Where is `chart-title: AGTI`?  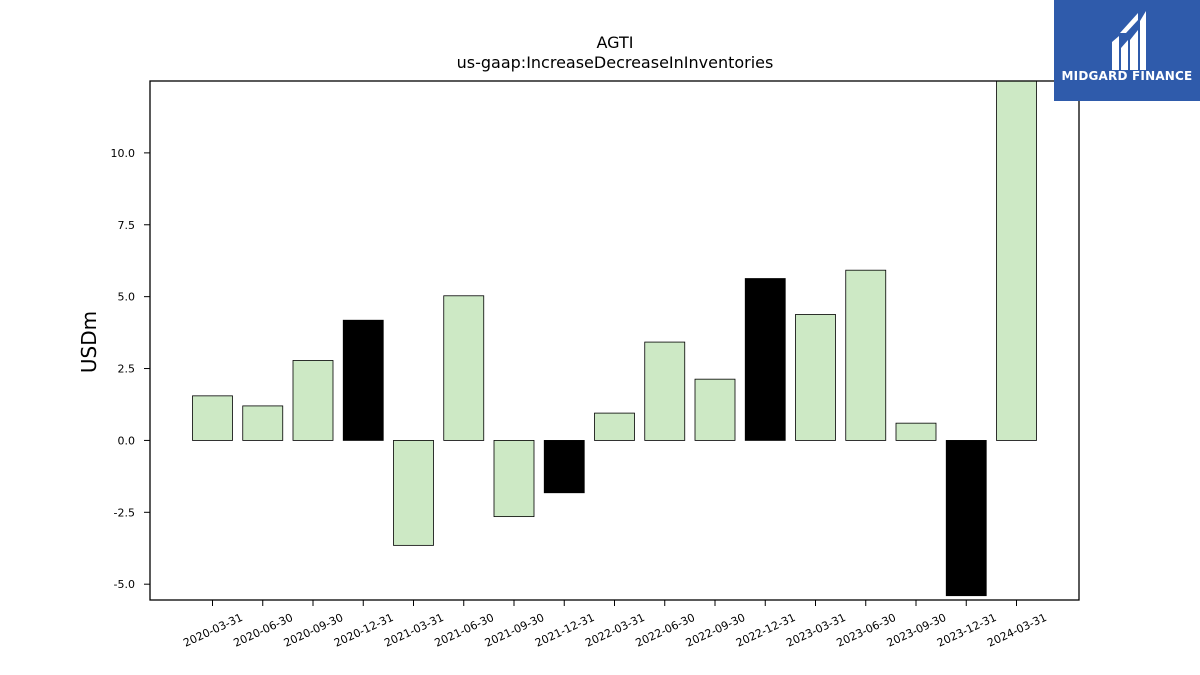
chart-title: AGTI is located at coordinates (615, 42).